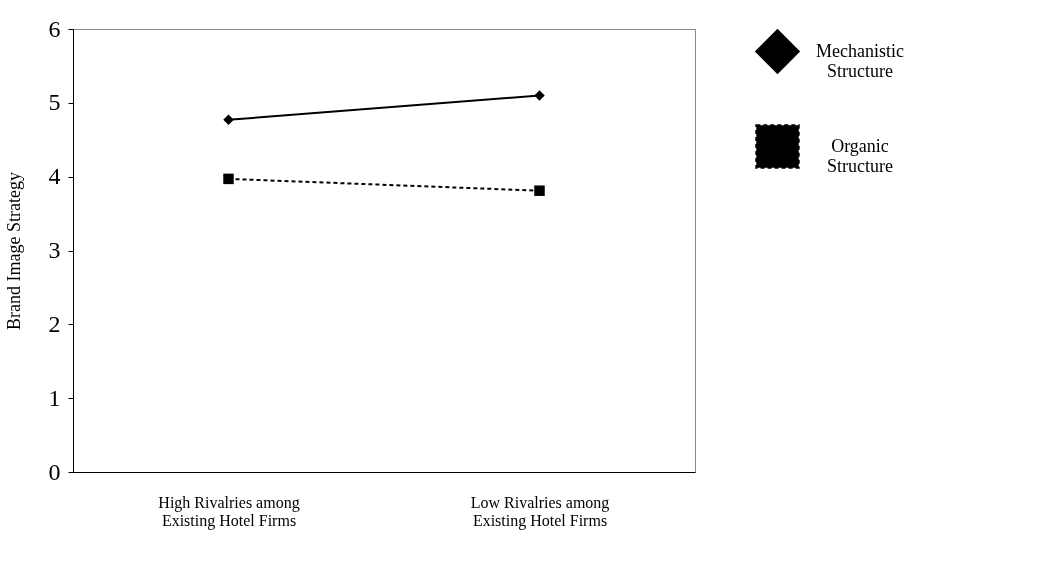  What do you see at coordinates (229, 511) in the screenshot?
I see `x-tick-label: High Rivalries among Existing Hotel Firms` at bounding box center [229, 511].